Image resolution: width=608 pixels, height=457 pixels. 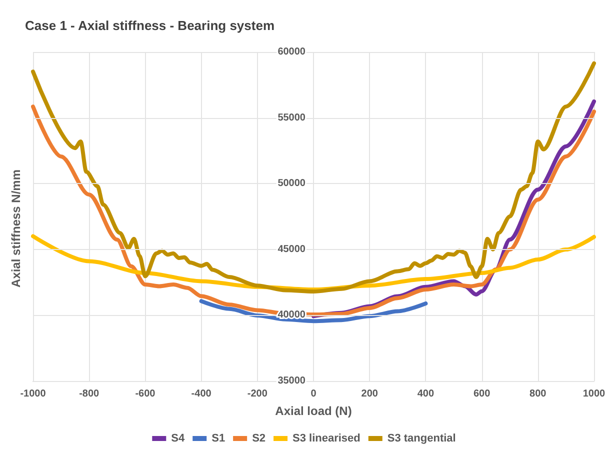 I want to click on y-tick-label: 50000, so click(x=292, y=184).